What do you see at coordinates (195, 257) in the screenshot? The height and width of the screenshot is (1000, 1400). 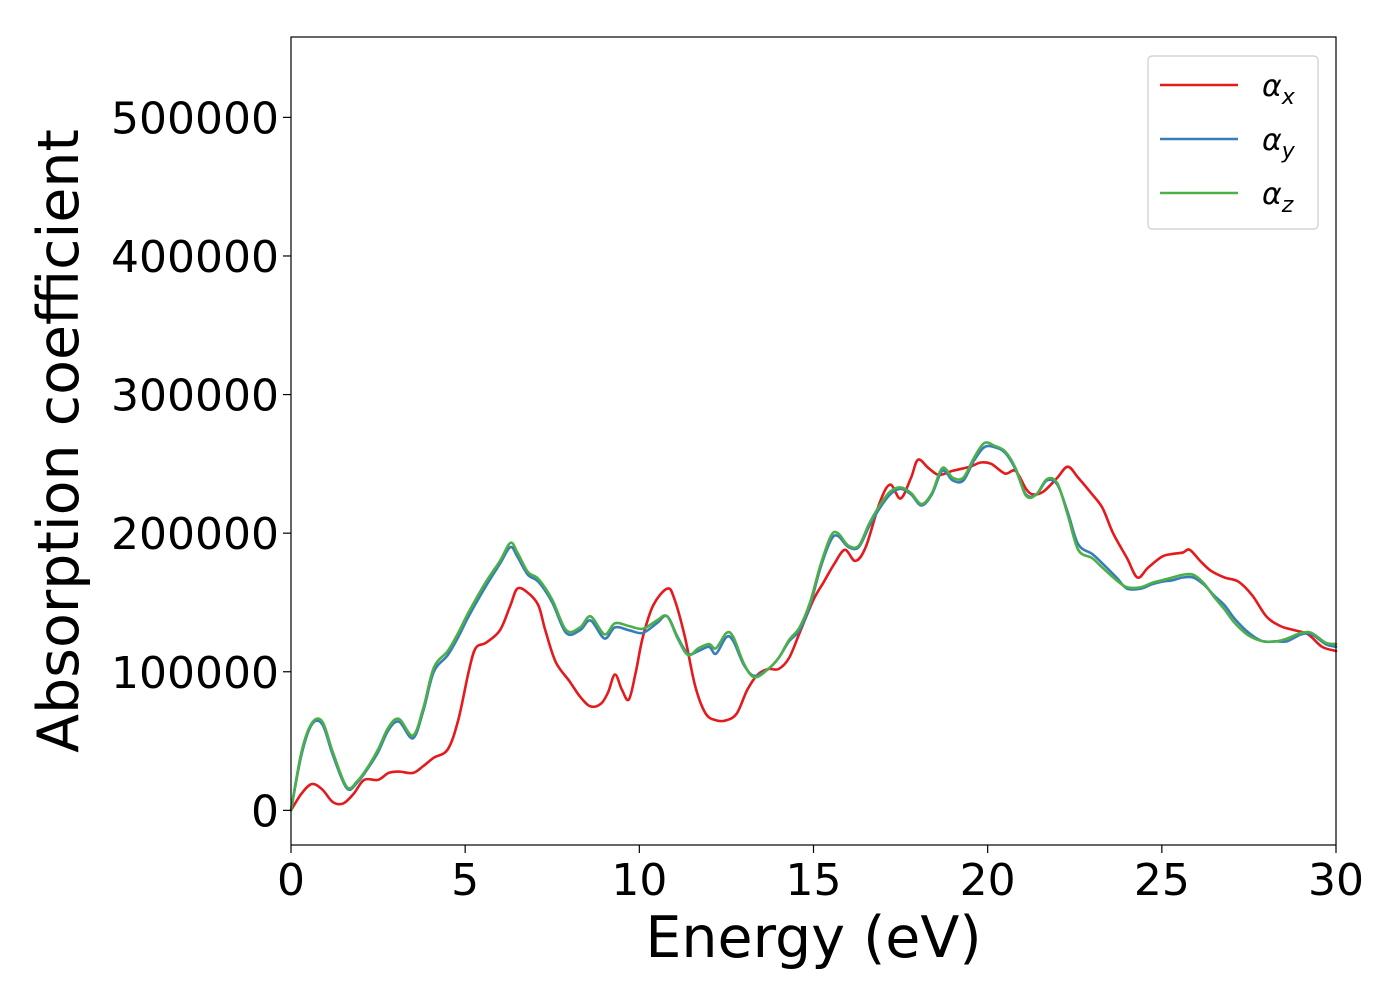 I see `y-tick-label: 400000` at bounding box center [195, 257].